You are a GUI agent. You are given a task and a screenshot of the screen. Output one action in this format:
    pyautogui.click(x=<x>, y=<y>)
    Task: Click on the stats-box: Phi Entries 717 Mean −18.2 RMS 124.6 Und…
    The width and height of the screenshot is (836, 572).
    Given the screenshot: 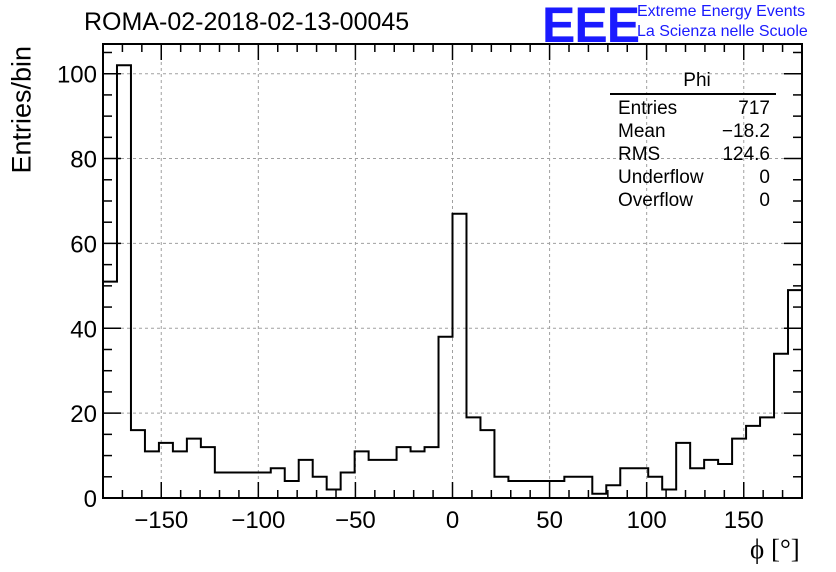 What is the action you would take?
    pyautogui.click(x=693, y=141)
    